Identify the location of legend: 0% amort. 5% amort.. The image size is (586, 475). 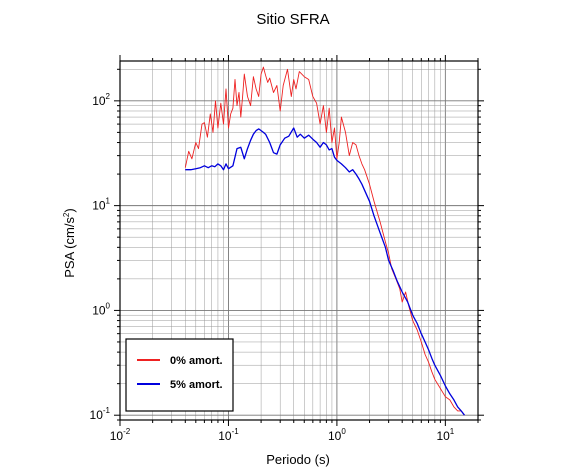
(179, 375).